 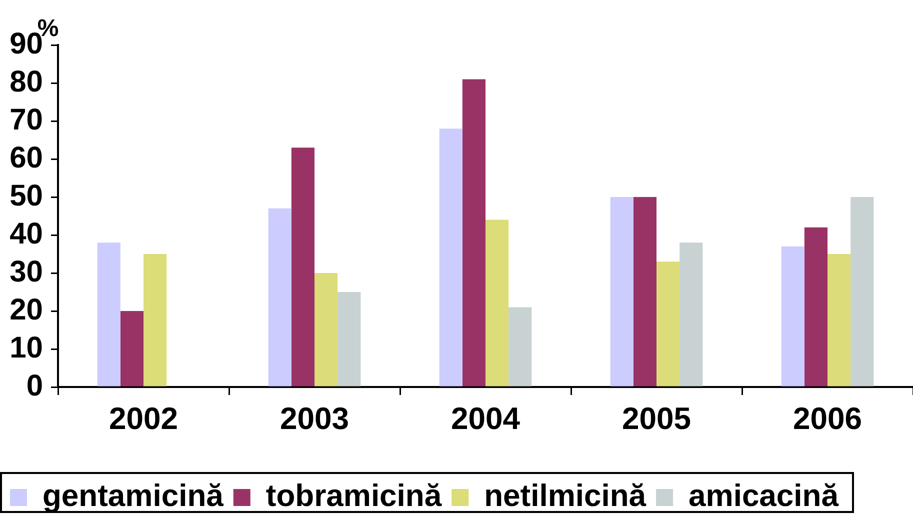 What do you see at coordinates (764, 496) in the screenshot?
I see `legend-label: amicacină` at bounding box center [764, 496].